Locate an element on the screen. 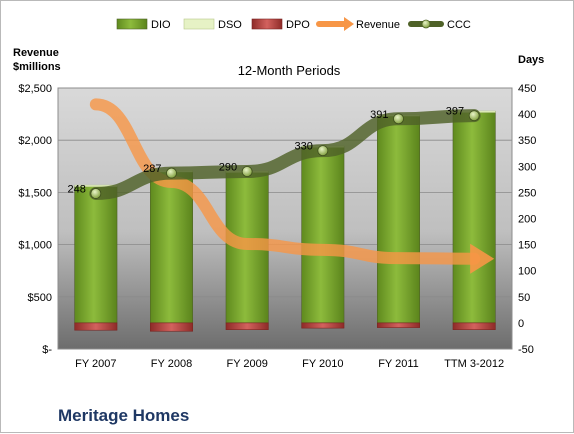 The height and width of the screenshot is (434, 574). ccc-marker-fy-2010 is located at coordinates (323, 151).